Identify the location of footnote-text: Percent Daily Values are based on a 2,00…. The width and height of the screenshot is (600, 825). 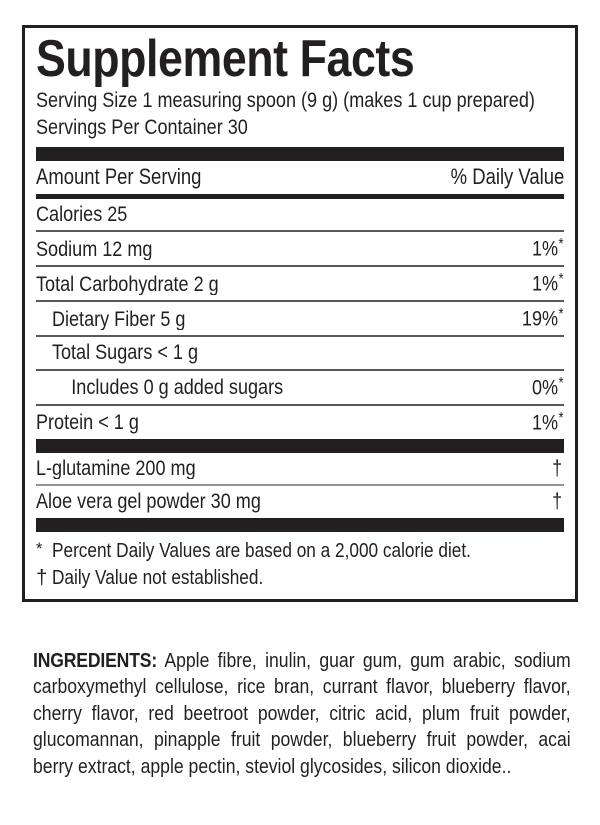
(261, 550).